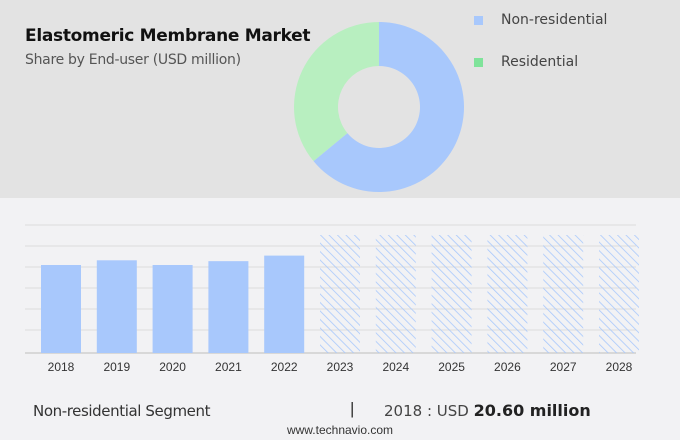 This screenshot has height=440, width=680. I want to click on chart-title: Elastomeric Membrane Market, so click(168, 36).